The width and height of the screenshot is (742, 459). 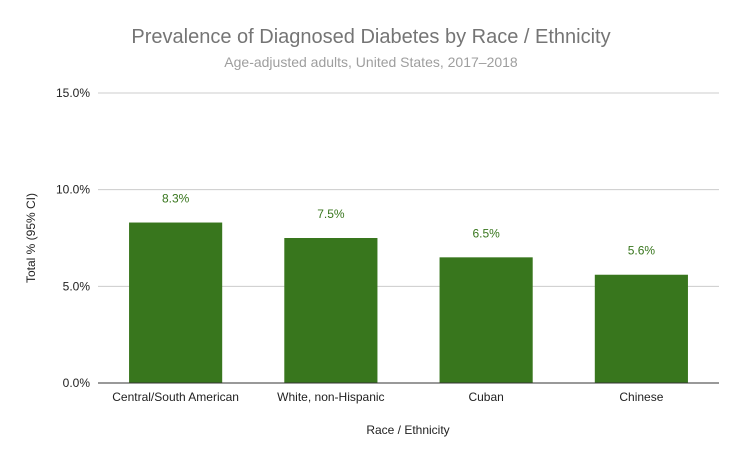 I want to click on data-label: 5.6%, so click(x=642, y=251).